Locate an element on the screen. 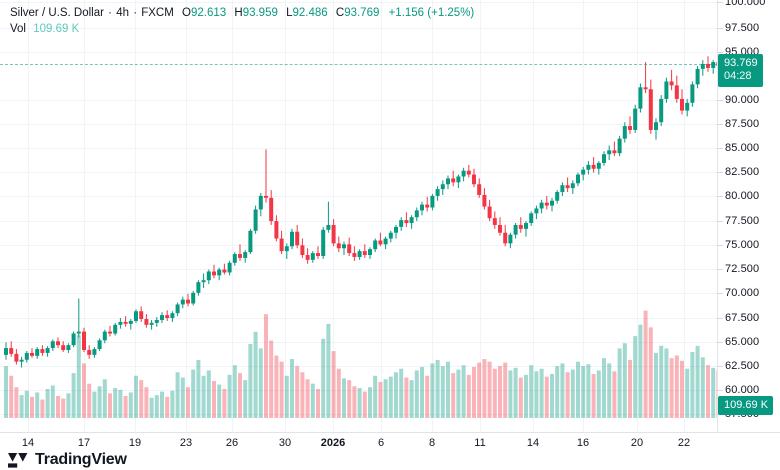  legend-close-value: 93.769 is located at coordinates (362, 13).